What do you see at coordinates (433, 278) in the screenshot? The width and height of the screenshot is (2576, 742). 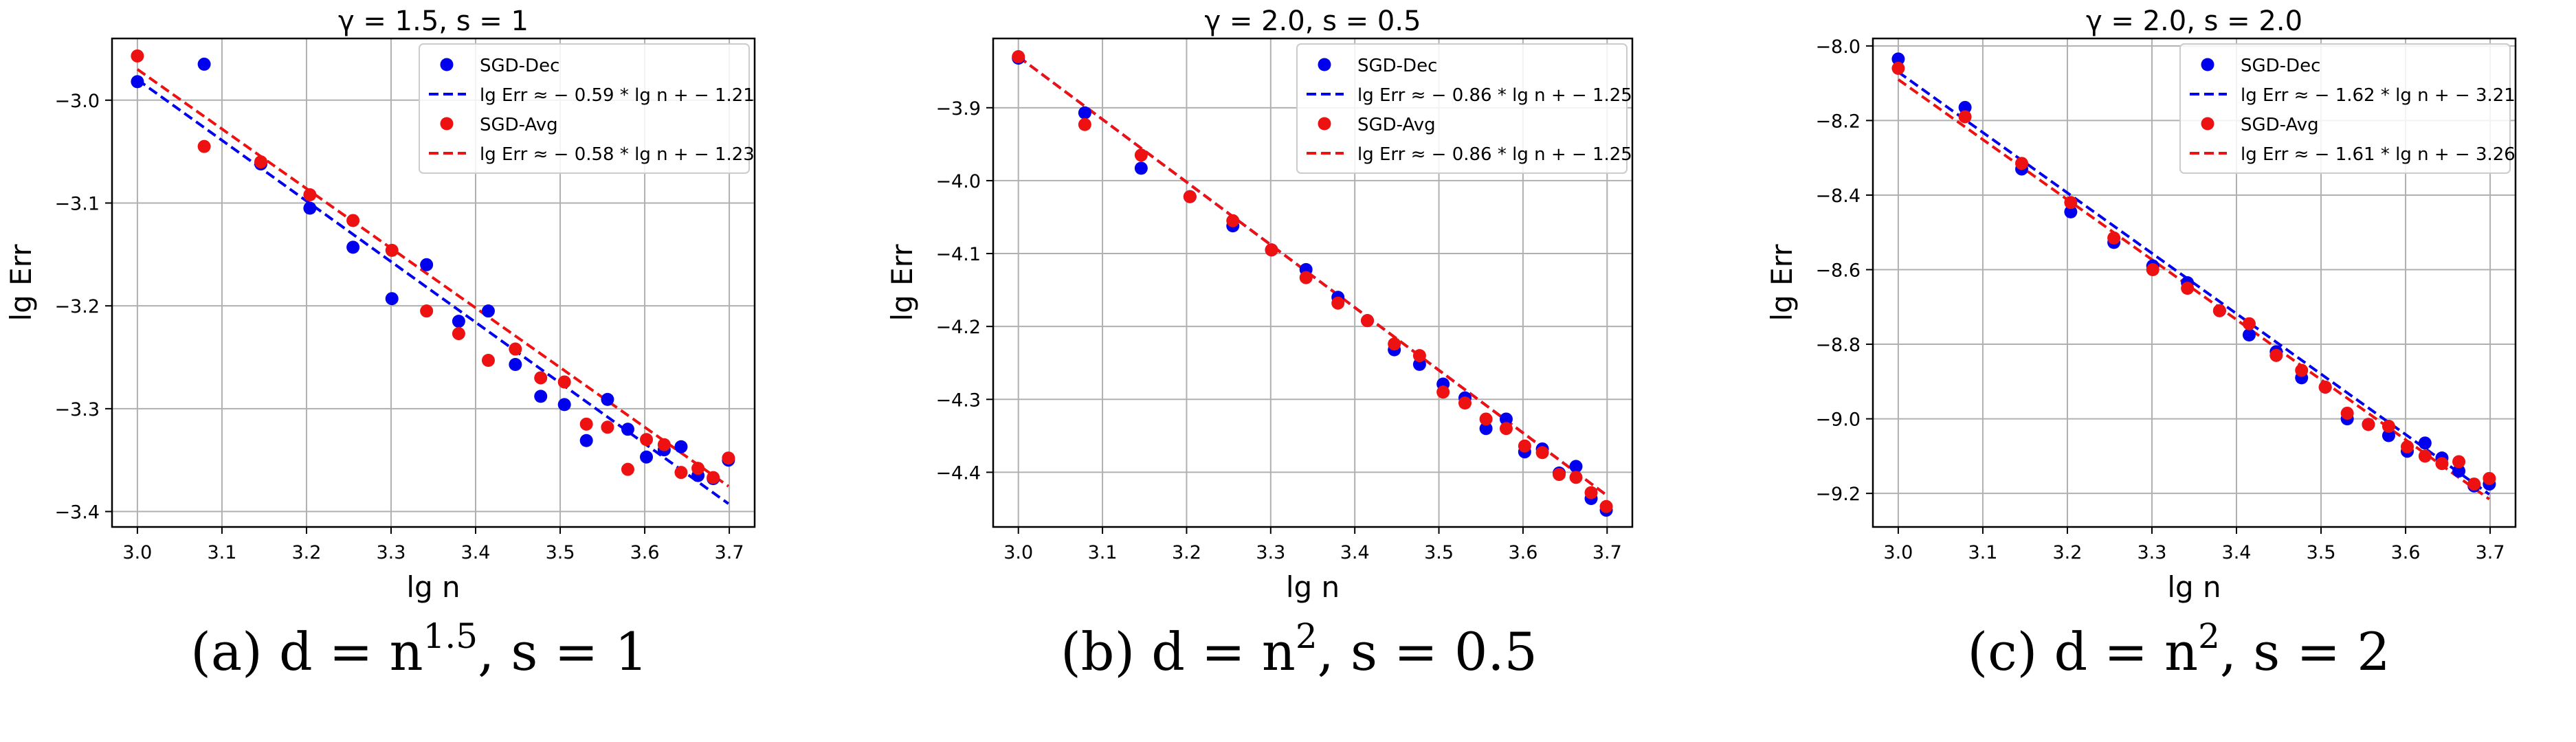 I see `fit-line` at bounding box center [433, 278].